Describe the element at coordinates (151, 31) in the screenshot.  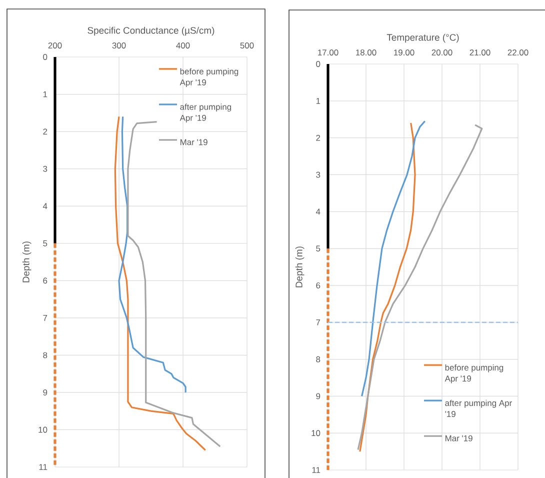
I see `x-axis-title: Specific Conductance (µS/cm)` at that location.